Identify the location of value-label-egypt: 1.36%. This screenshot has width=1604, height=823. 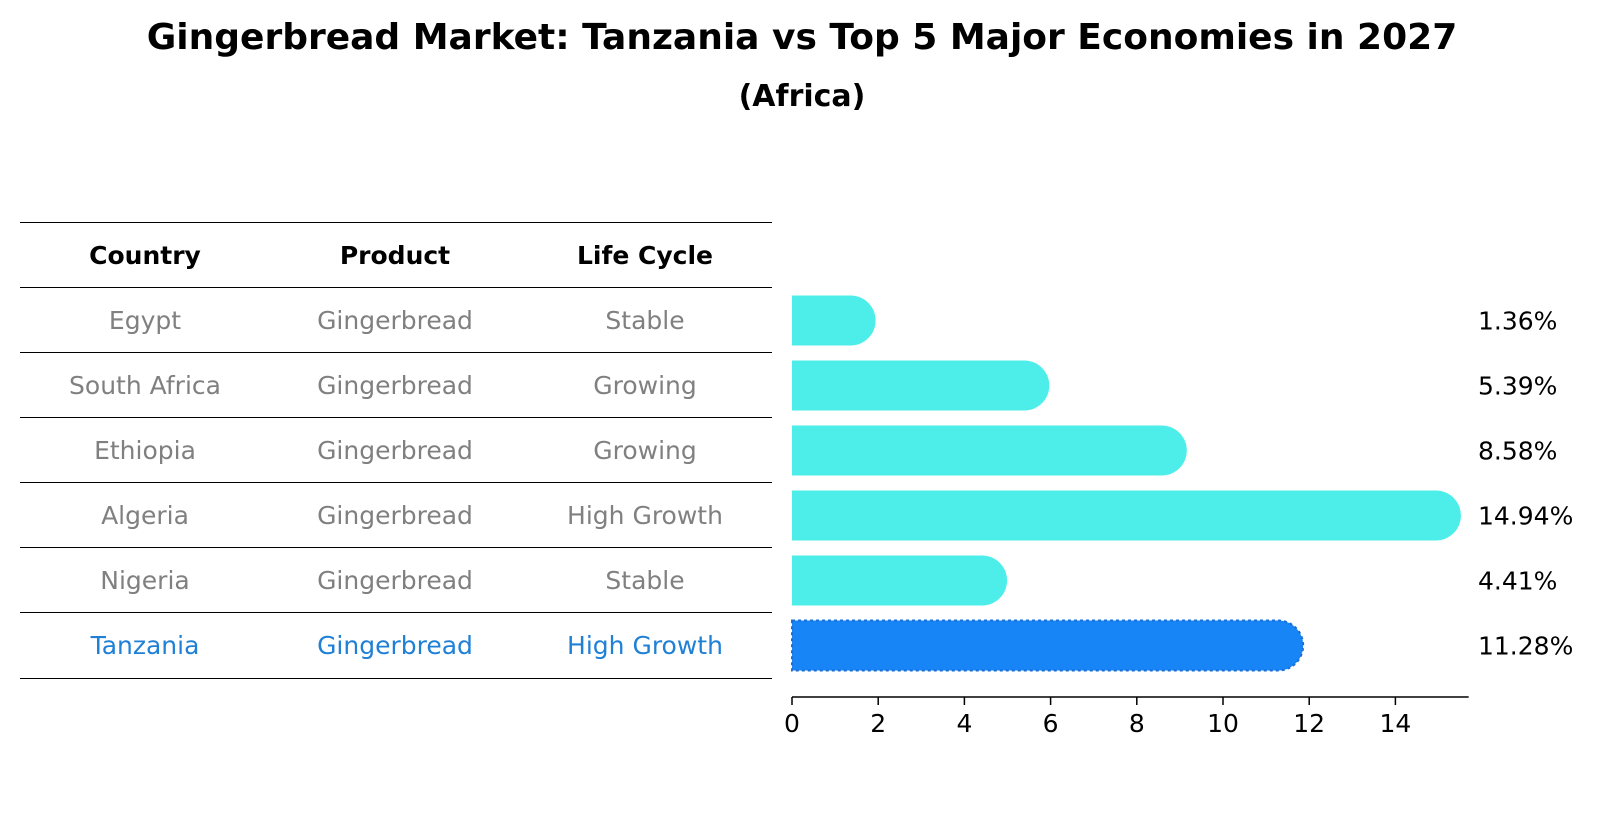
(1517, 321).